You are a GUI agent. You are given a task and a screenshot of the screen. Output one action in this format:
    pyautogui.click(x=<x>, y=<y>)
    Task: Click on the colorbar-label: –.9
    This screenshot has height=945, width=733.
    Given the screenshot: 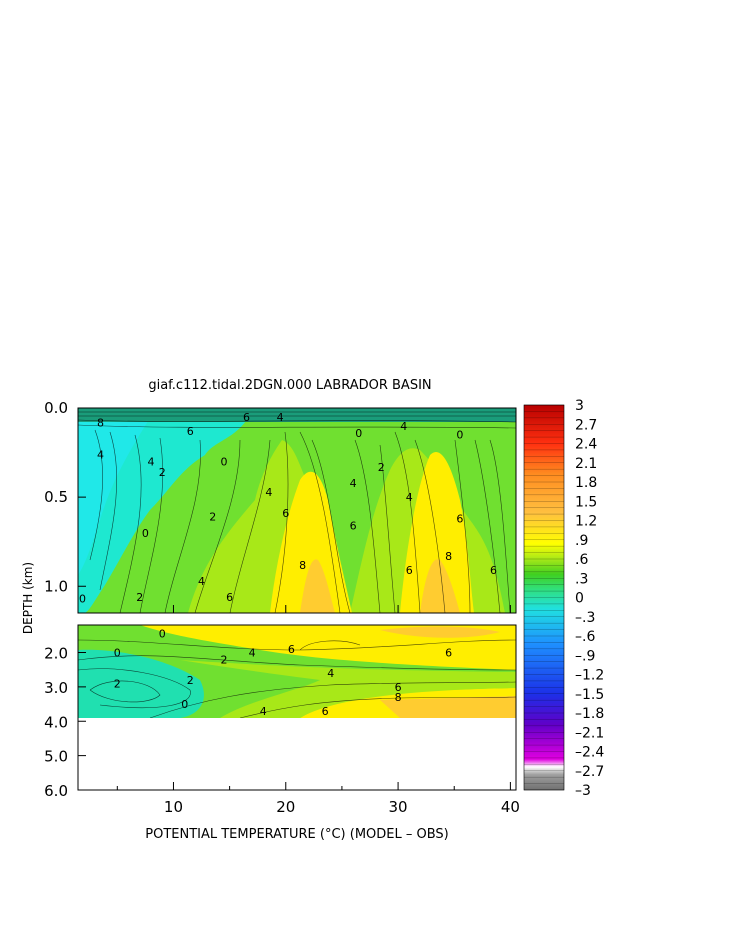 What is the action you would take?
    pyautogui.click(x=585, y=656)
    